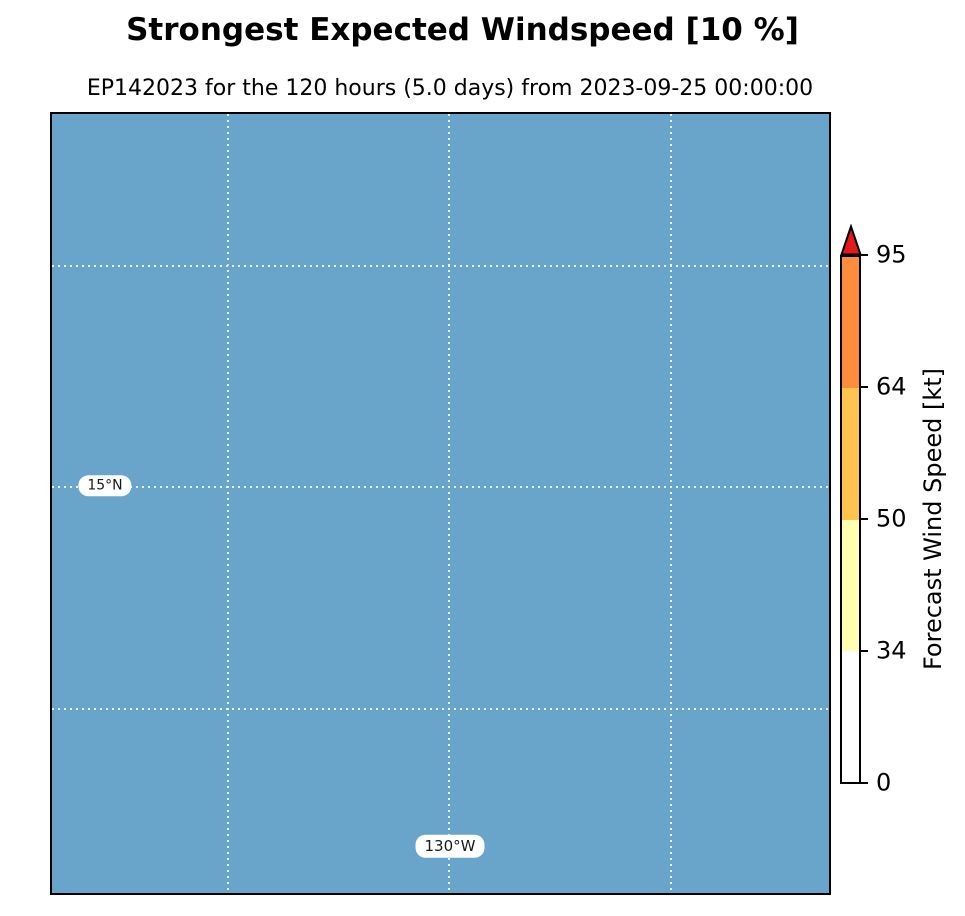 The height and width of the screenshot is (916, 965). What do you see at coordinates (228, 503) in the screenshot?
I see `gridline-meridian-135w` at bounding box center [228, 503].